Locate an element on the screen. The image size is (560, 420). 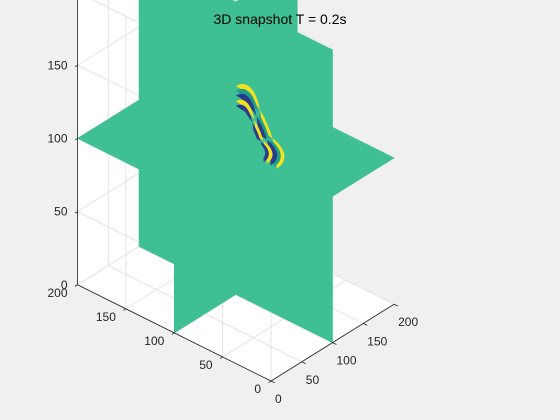
x-tick-label: 100 is located at coordinates (347, 361).